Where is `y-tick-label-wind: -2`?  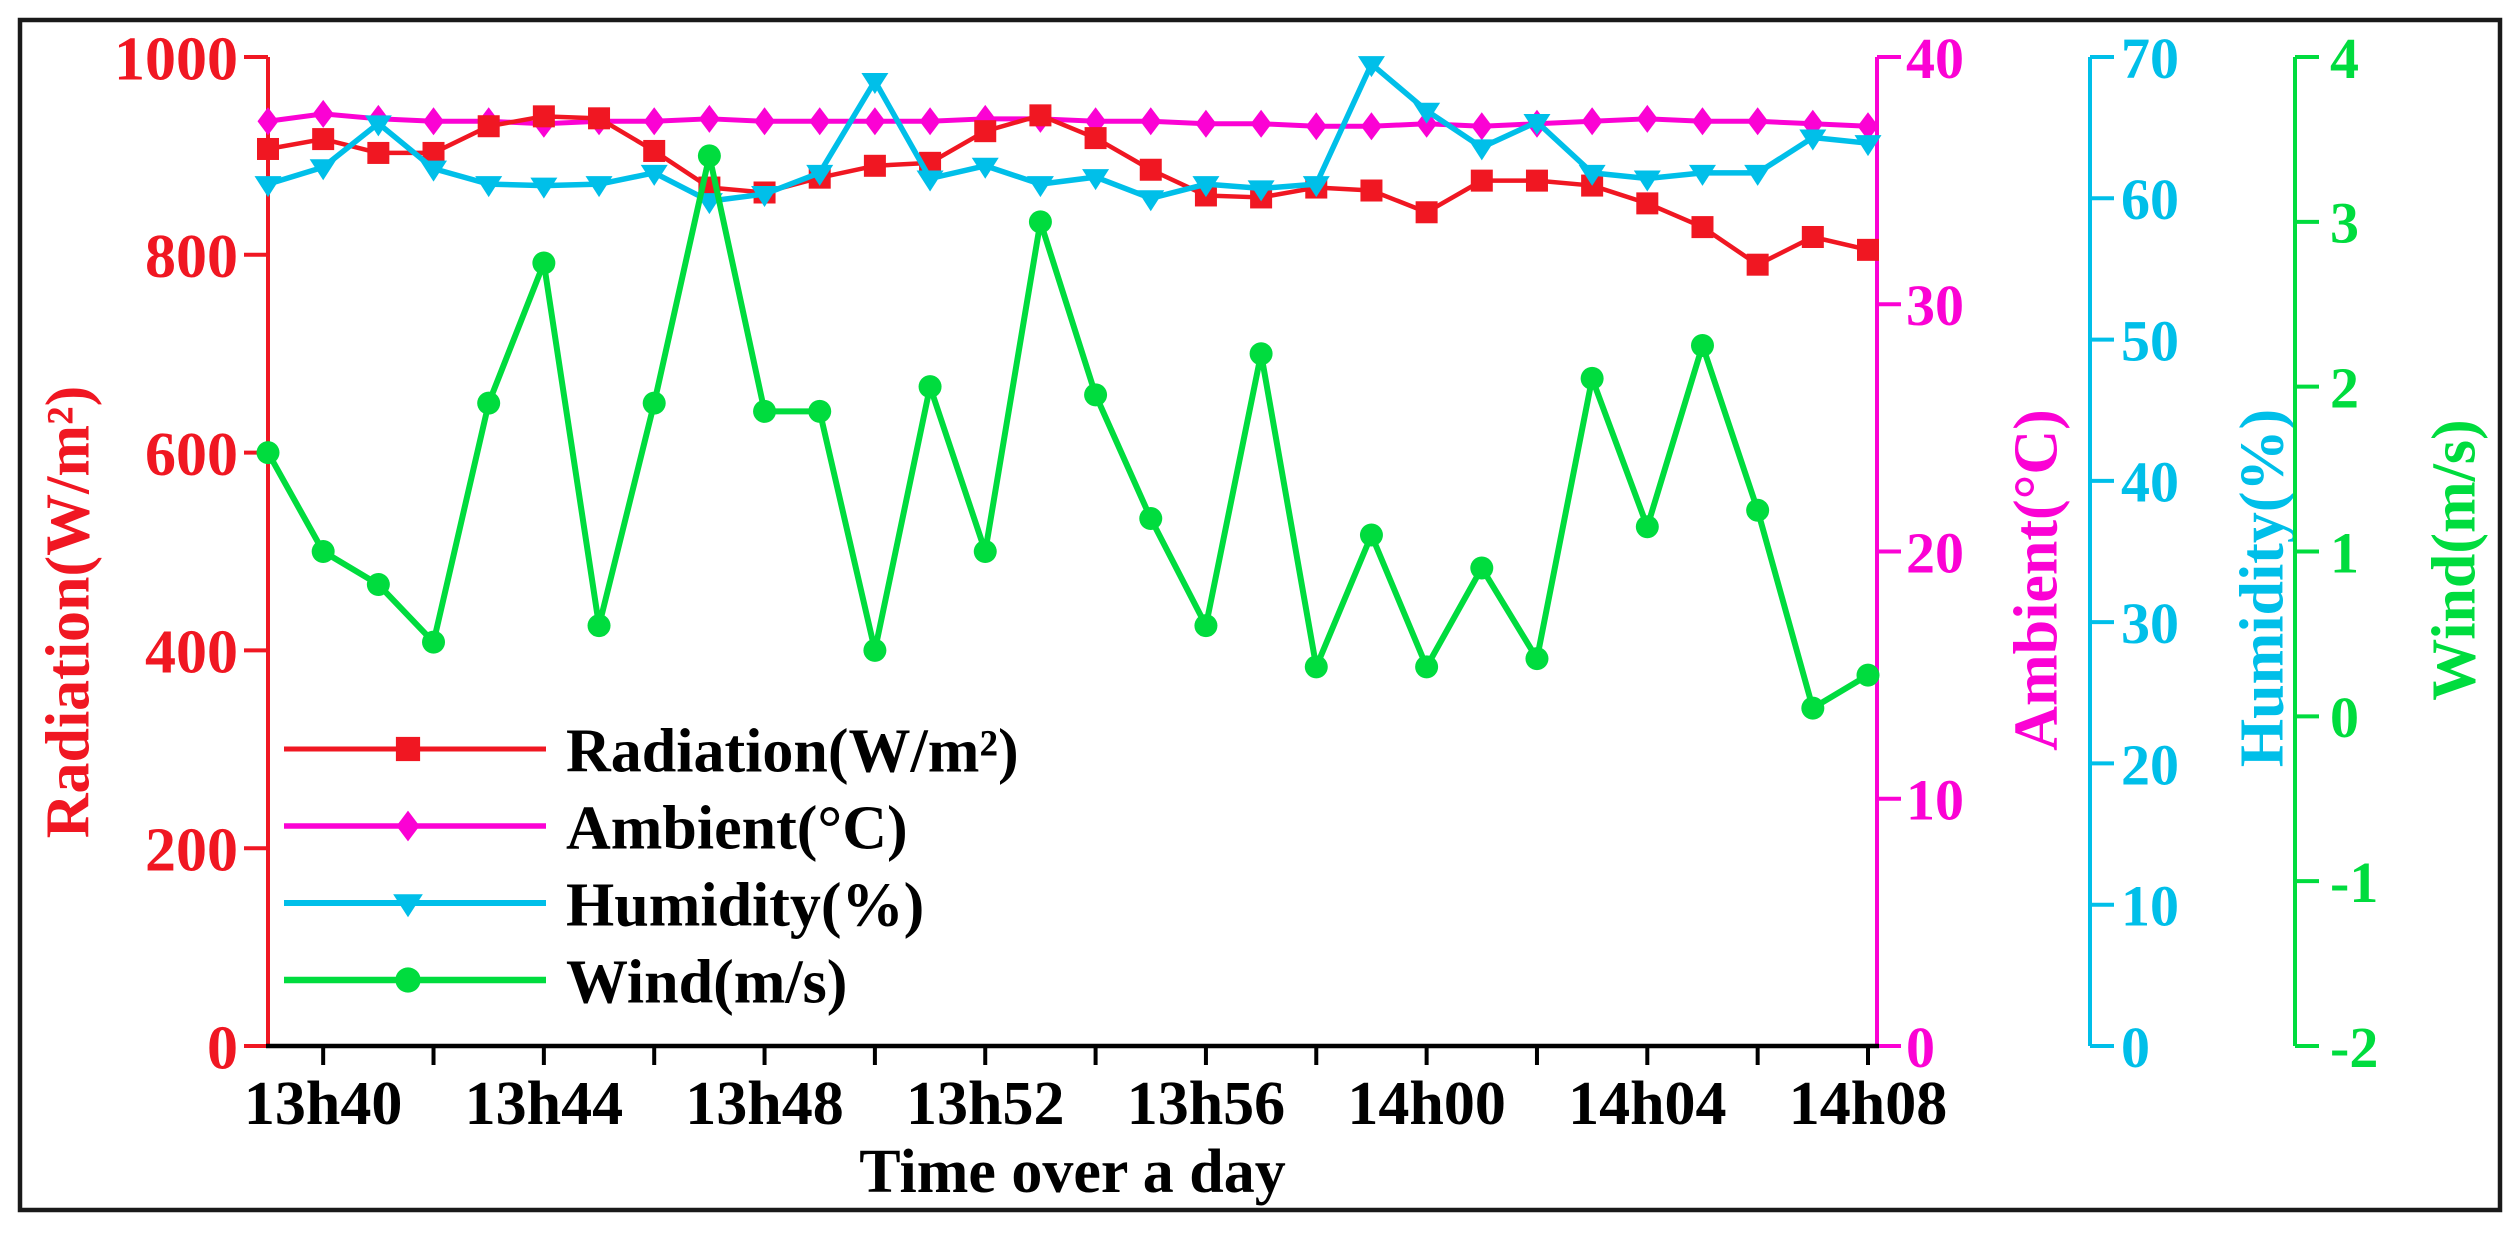
y-tick-label-wind: -2 is located at coordinates (2354, 1047).